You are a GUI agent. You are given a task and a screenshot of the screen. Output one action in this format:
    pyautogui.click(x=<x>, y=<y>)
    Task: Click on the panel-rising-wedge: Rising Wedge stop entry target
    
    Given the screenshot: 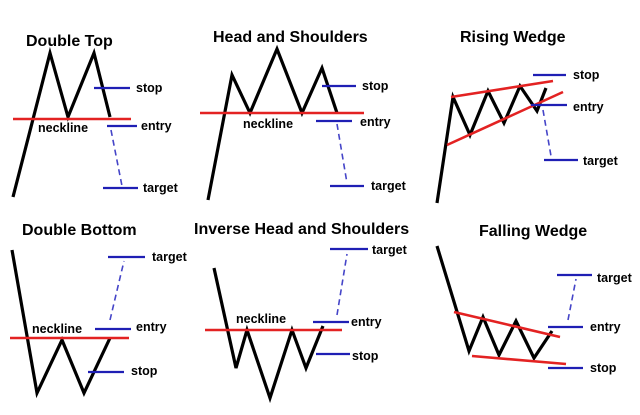 What is the action you would take?
    pyautogui.click(x=527, y=116)
    